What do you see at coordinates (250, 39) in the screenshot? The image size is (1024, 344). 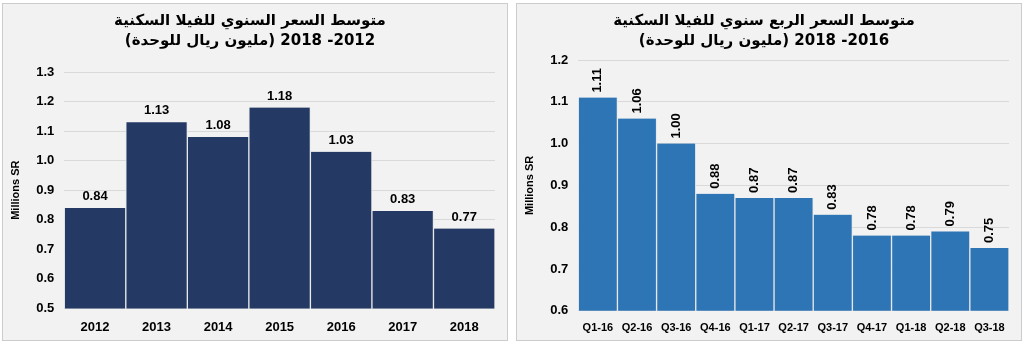 I see `chart-subtitle: (مليون ريال للوحدة) 2012- 2018` at bounding box center [250, 39].